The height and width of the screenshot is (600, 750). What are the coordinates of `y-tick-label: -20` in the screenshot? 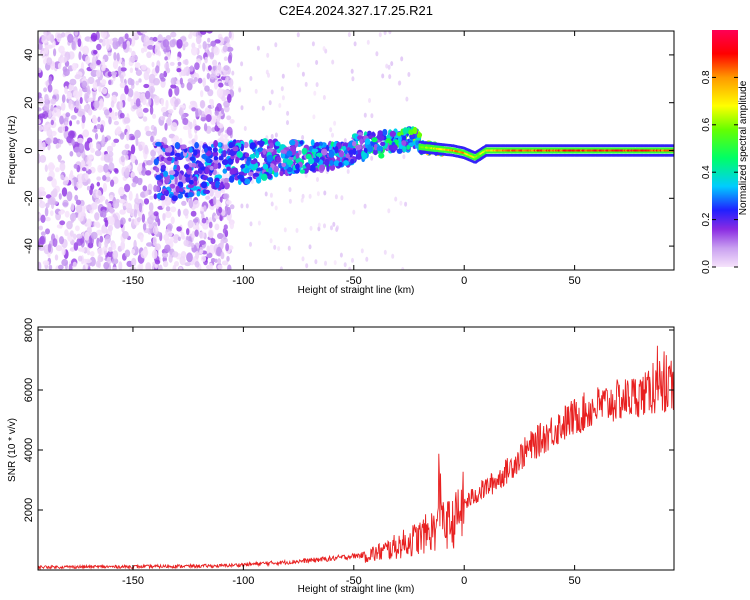 It's located at (29, 198).